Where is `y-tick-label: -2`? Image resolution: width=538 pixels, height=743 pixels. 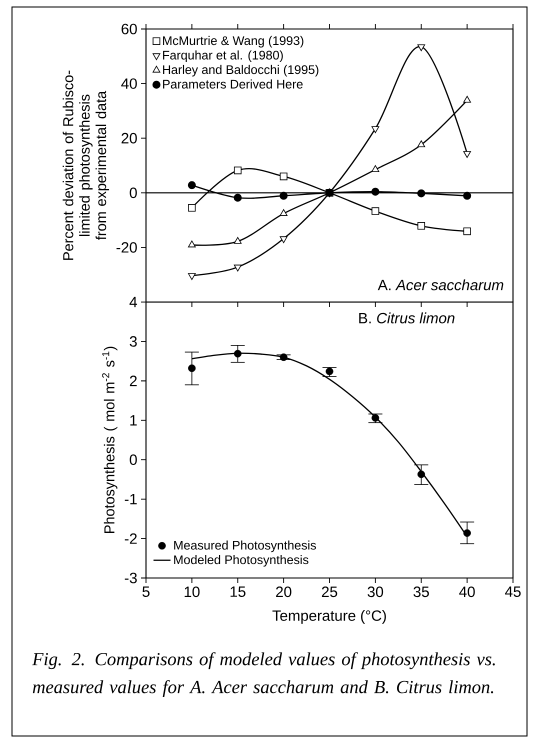
y-tick-label: -2 is located at coordinates (130, 538).